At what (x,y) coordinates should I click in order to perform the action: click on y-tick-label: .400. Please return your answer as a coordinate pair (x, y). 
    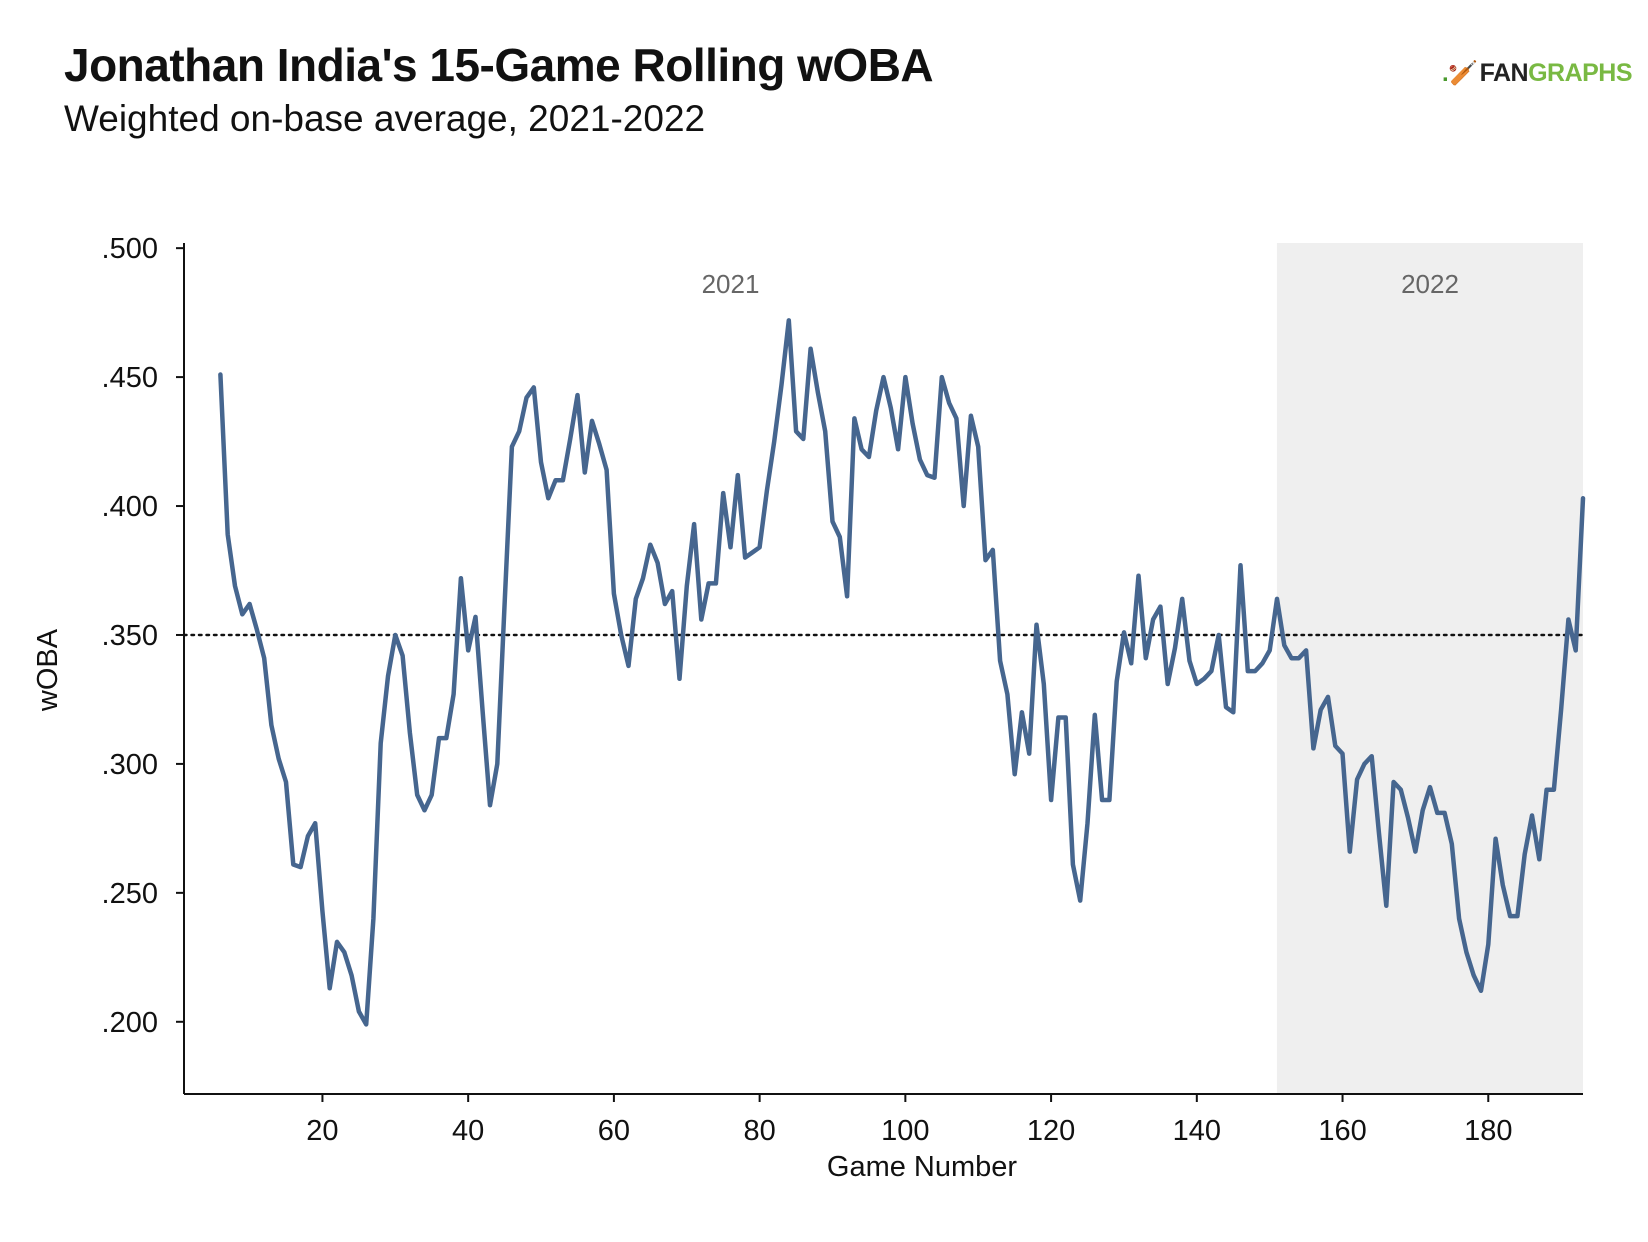
    Looking at the image, I should click on (130, 507).